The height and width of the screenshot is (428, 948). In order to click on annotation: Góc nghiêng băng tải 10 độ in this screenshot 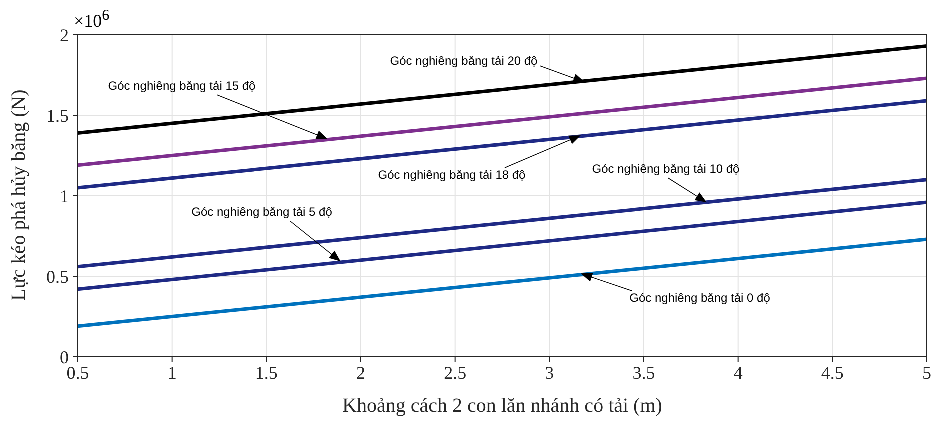, I will do `click(666, 169)`.